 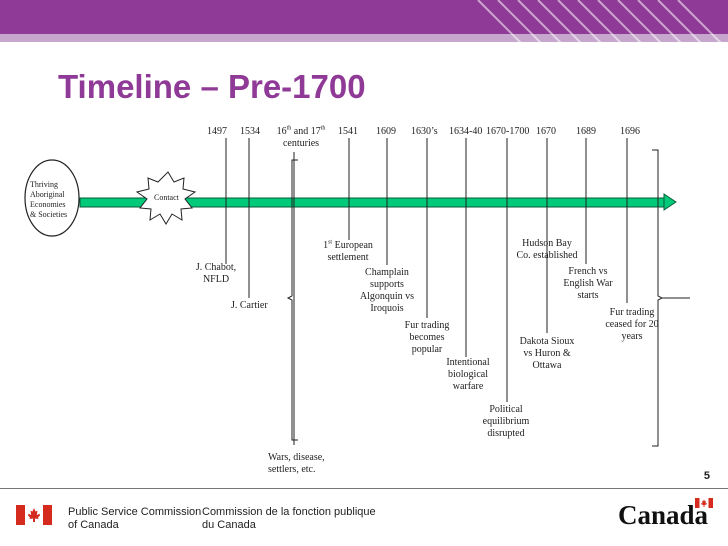 What do you see at coordinates (508, 131) in the screenshot?
I see `date-1670-1700: 1670-1700` at bounding box center [508, 131].